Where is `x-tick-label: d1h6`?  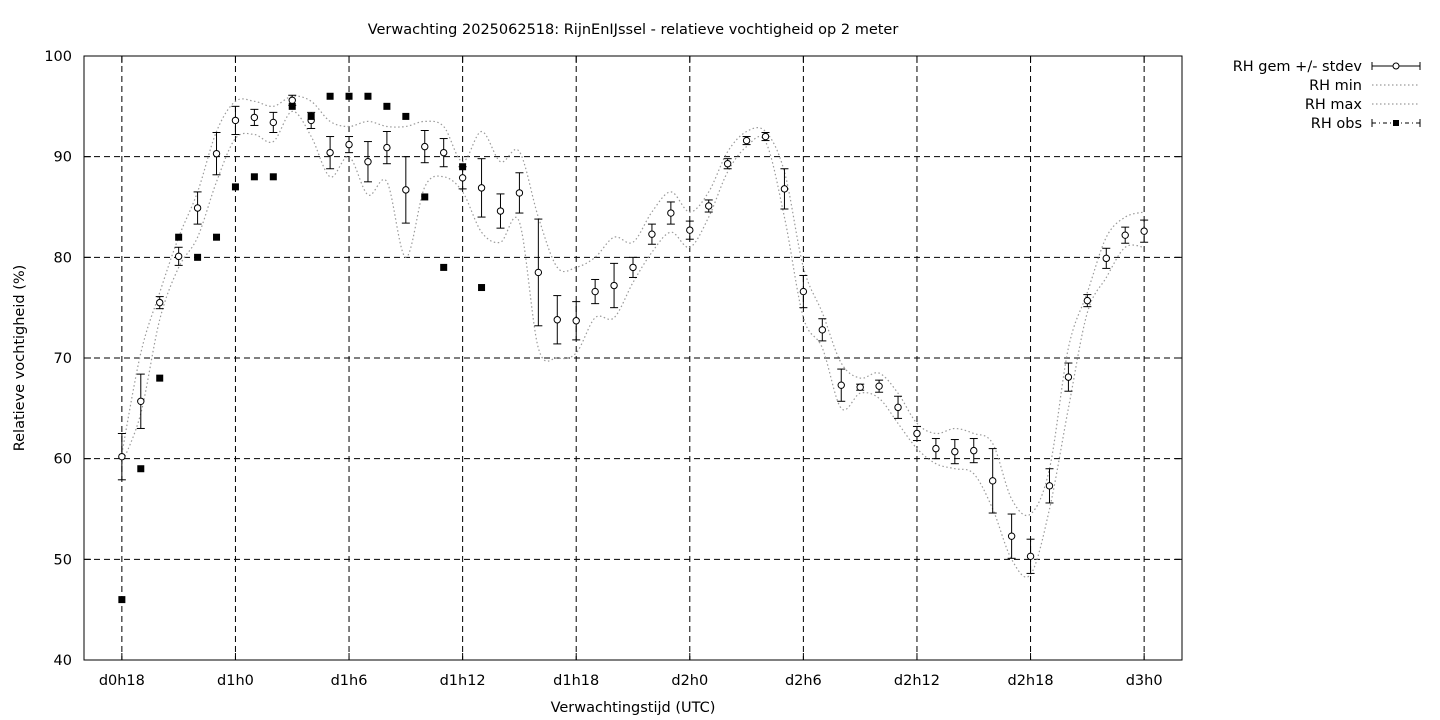
x-tick-label: d1h6 is located at coordinates (349, 681).